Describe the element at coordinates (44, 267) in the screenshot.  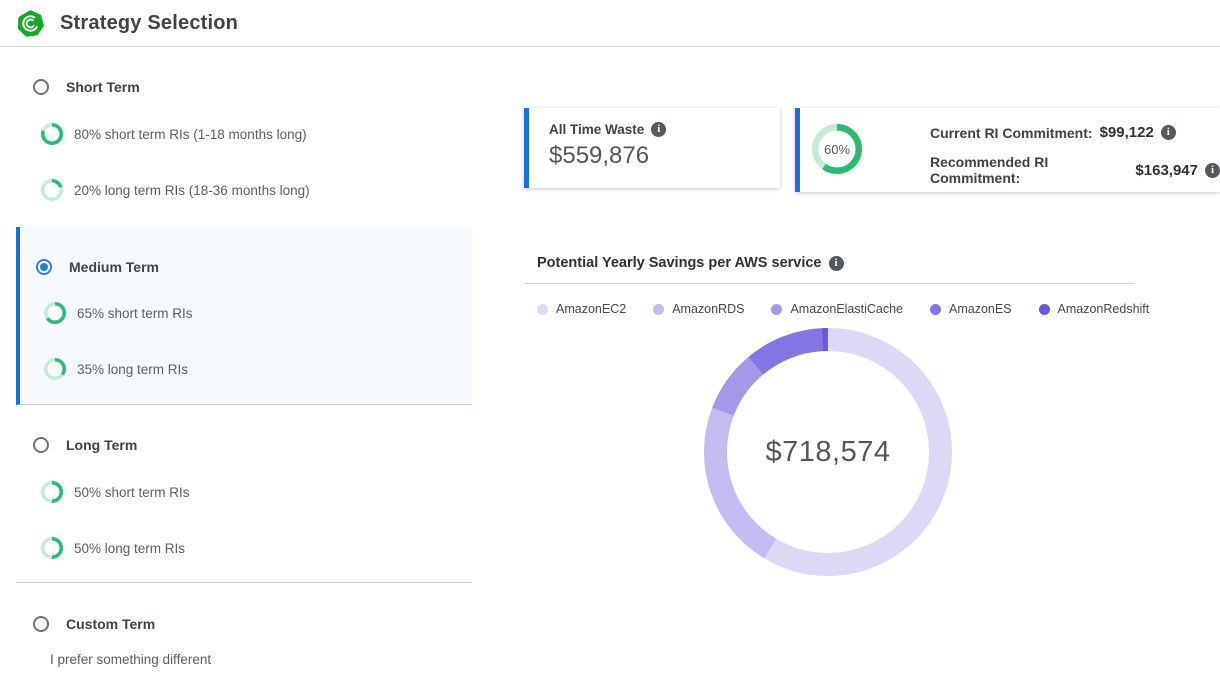
I see `radio-medium-term-selected` at that location.